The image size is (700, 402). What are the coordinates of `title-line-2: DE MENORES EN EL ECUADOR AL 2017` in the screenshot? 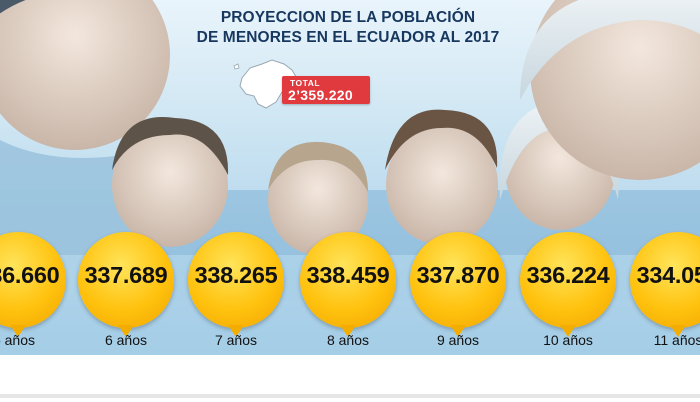 It's located at (348, 37).